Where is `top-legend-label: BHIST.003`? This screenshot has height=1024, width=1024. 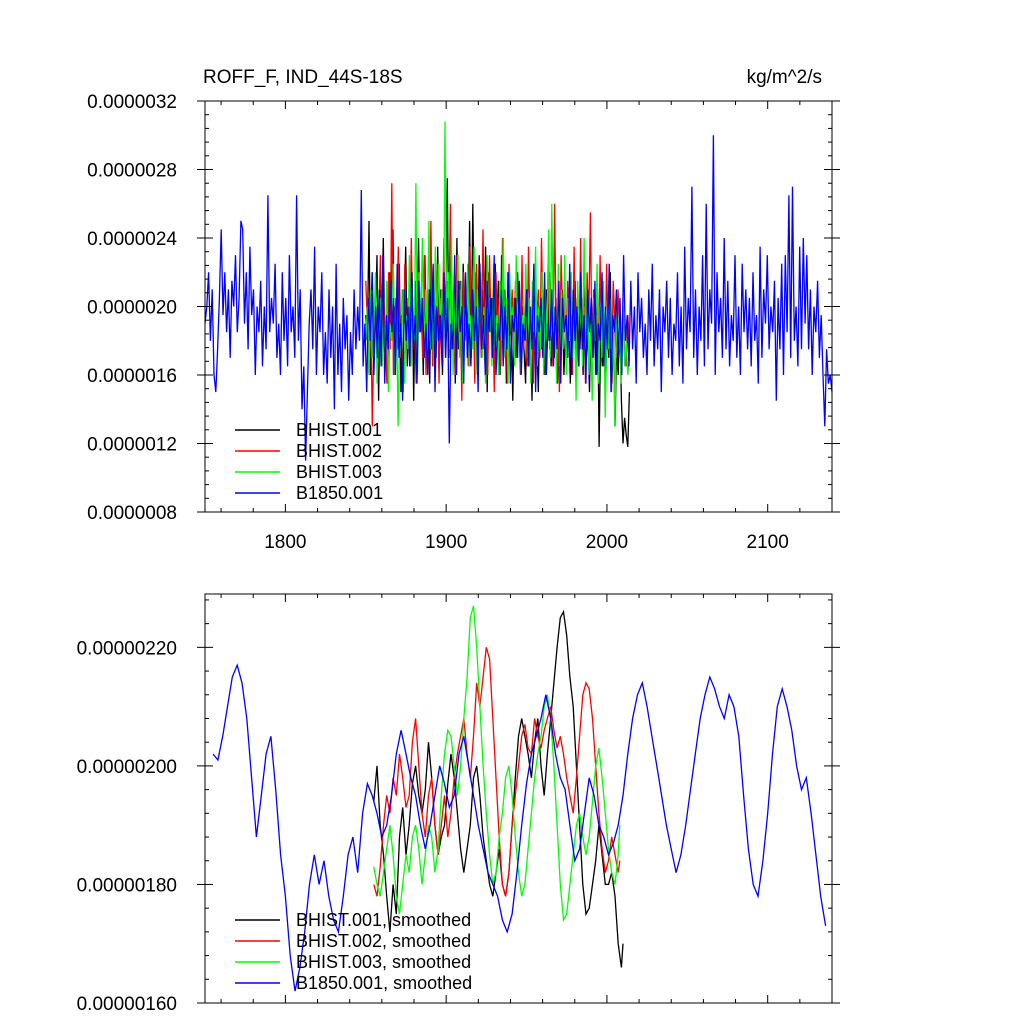 top-legend-label: BHIST.003 is located at coordinates (339, 472).